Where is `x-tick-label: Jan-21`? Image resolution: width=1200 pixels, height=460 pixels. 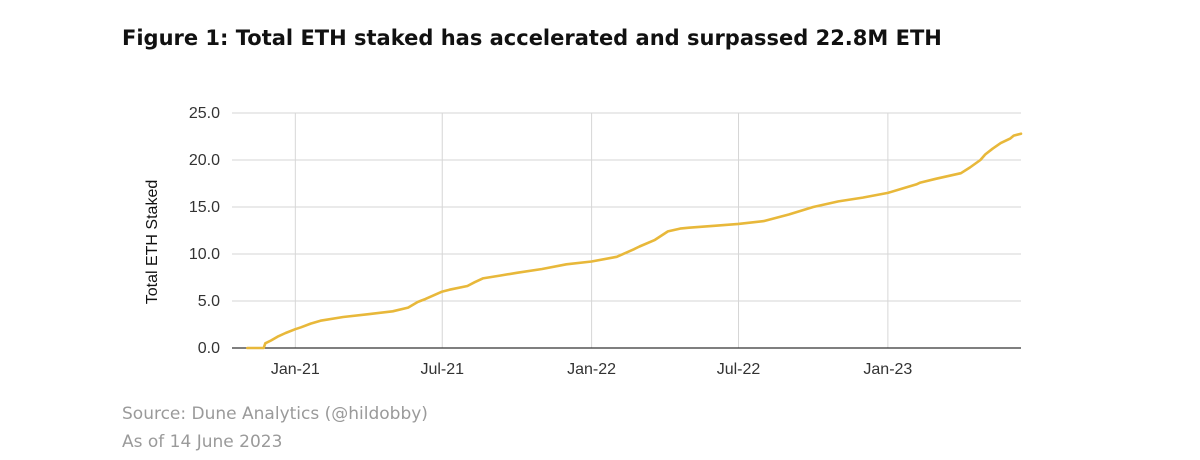 x-tick-label: Jan-21 is located at coordinates (295, 369).